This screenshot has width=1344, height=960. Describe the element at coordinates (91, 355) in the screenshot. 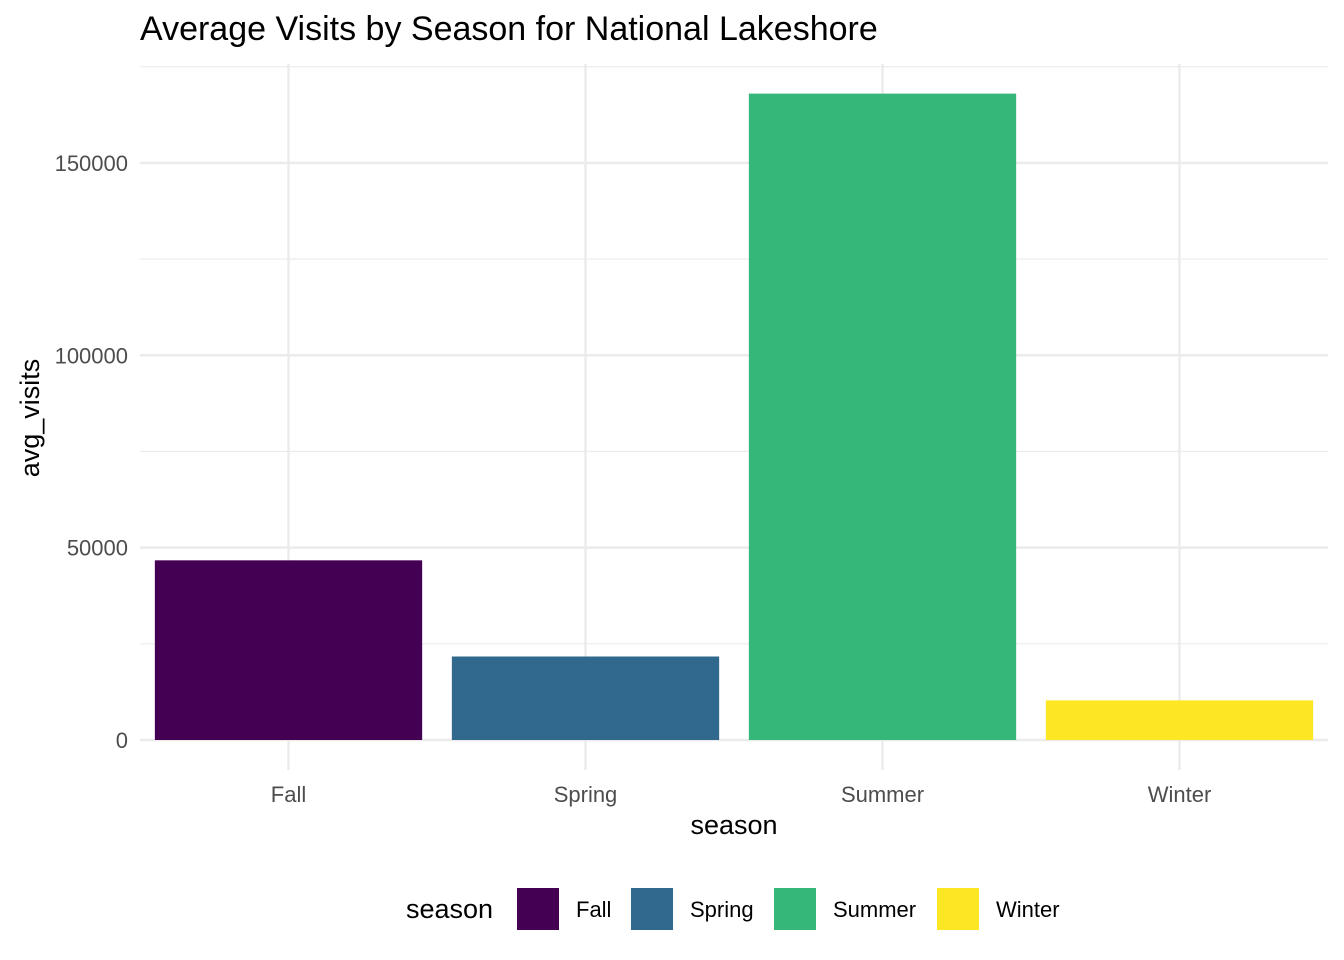

I see `y-tick-label: 100000` at that location.